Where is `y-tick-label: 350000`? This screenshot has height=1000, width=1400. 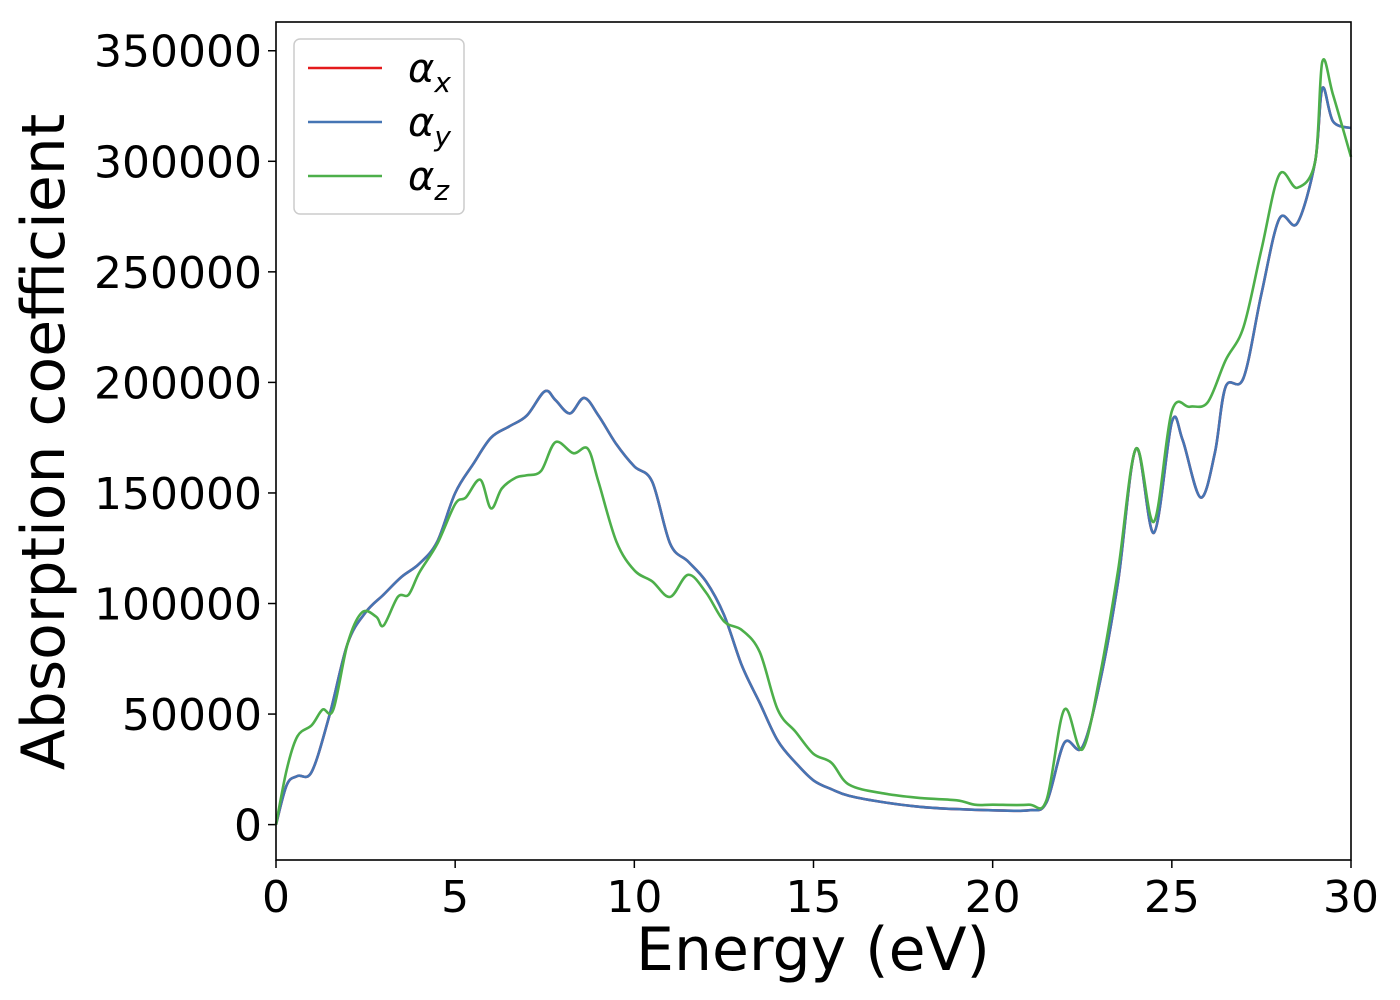 y-tick-label: 350000 is located at coordinates (178, 52).